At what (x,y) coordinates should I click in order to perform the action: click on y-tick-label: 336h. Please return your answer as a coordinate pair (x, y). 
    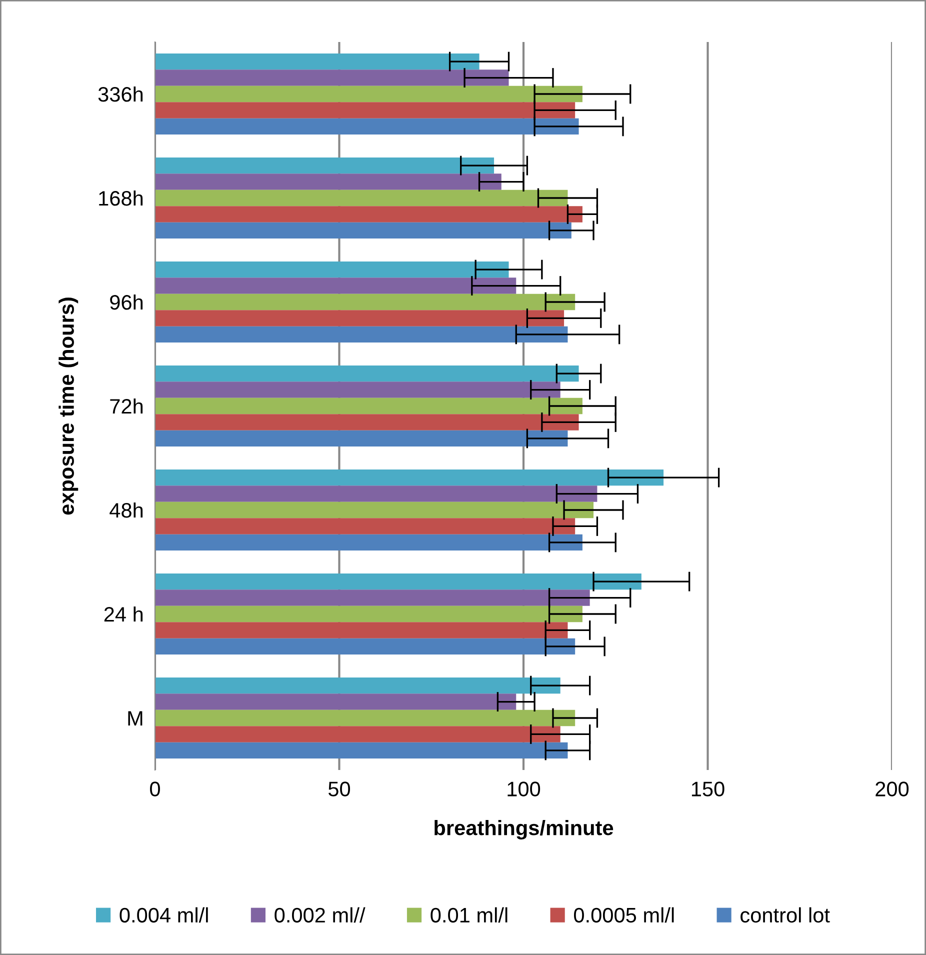
    Looking at the image, I should click on (120, 94).